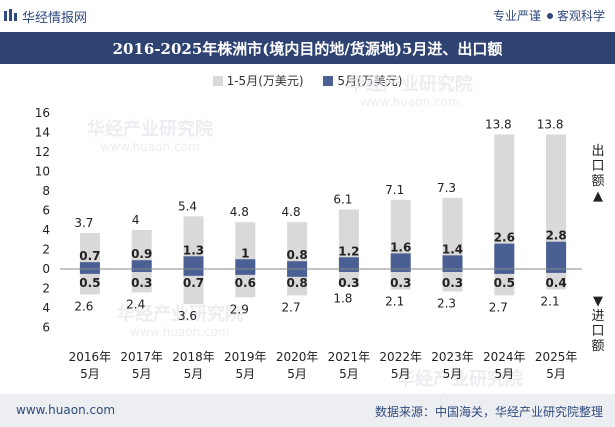 This screenshot has height=427, width=615. Describe the element at coordinates (598, 301) in the screenshot. I see `import-arrow-icon: ▼` at that location.